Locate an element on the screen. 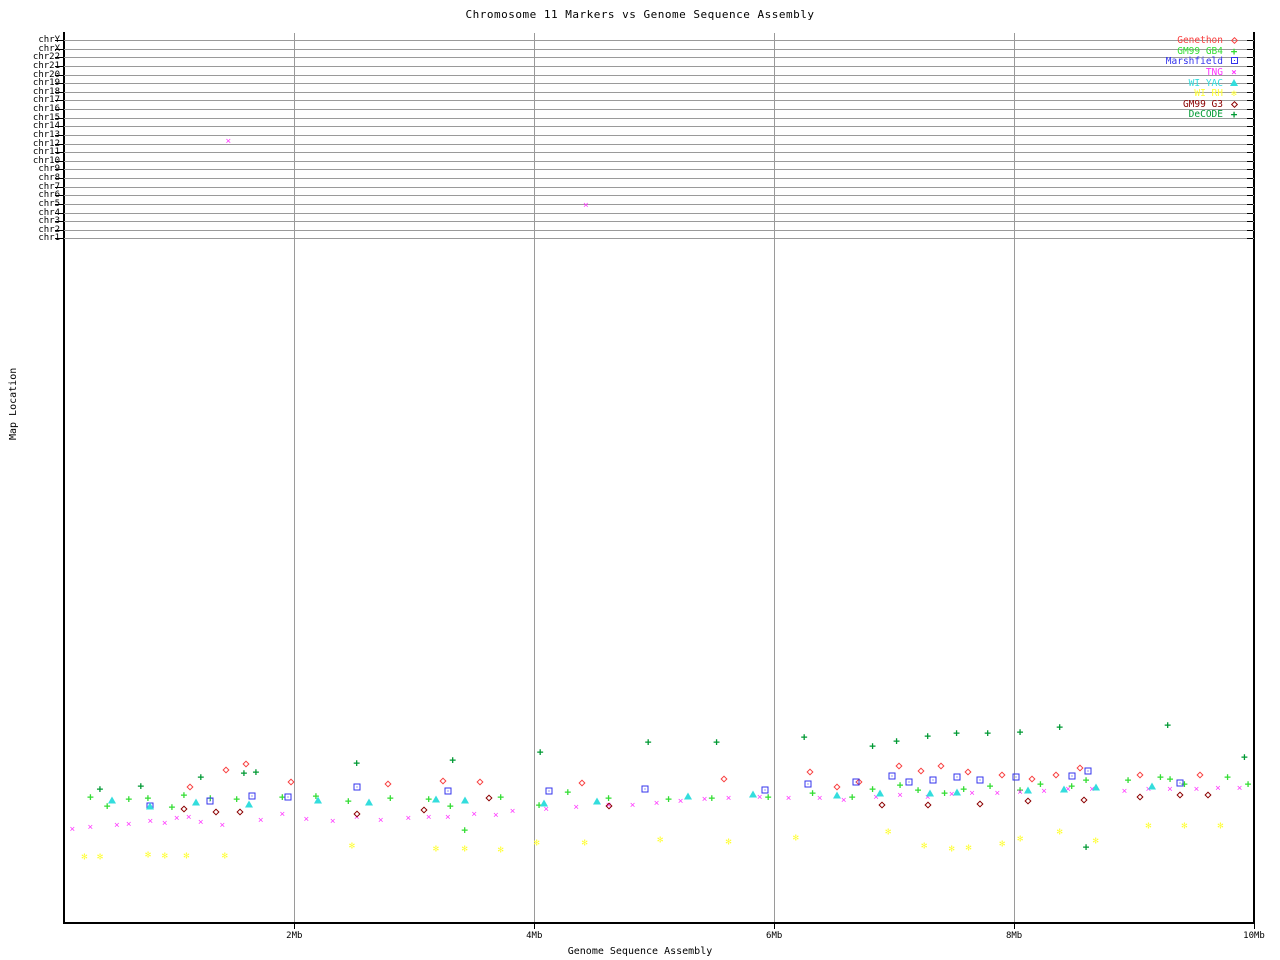 The image size is (1280, 960). right-tick-chr7 is located at coordinates (1250, 187).